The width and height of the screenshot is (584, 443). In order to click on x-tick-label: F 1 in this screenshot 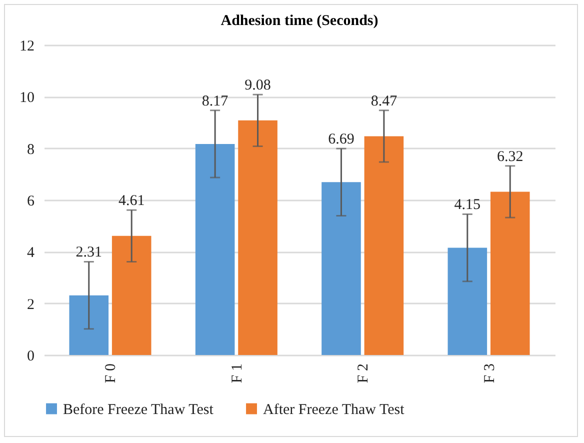, I will do `click(237, 374)`.